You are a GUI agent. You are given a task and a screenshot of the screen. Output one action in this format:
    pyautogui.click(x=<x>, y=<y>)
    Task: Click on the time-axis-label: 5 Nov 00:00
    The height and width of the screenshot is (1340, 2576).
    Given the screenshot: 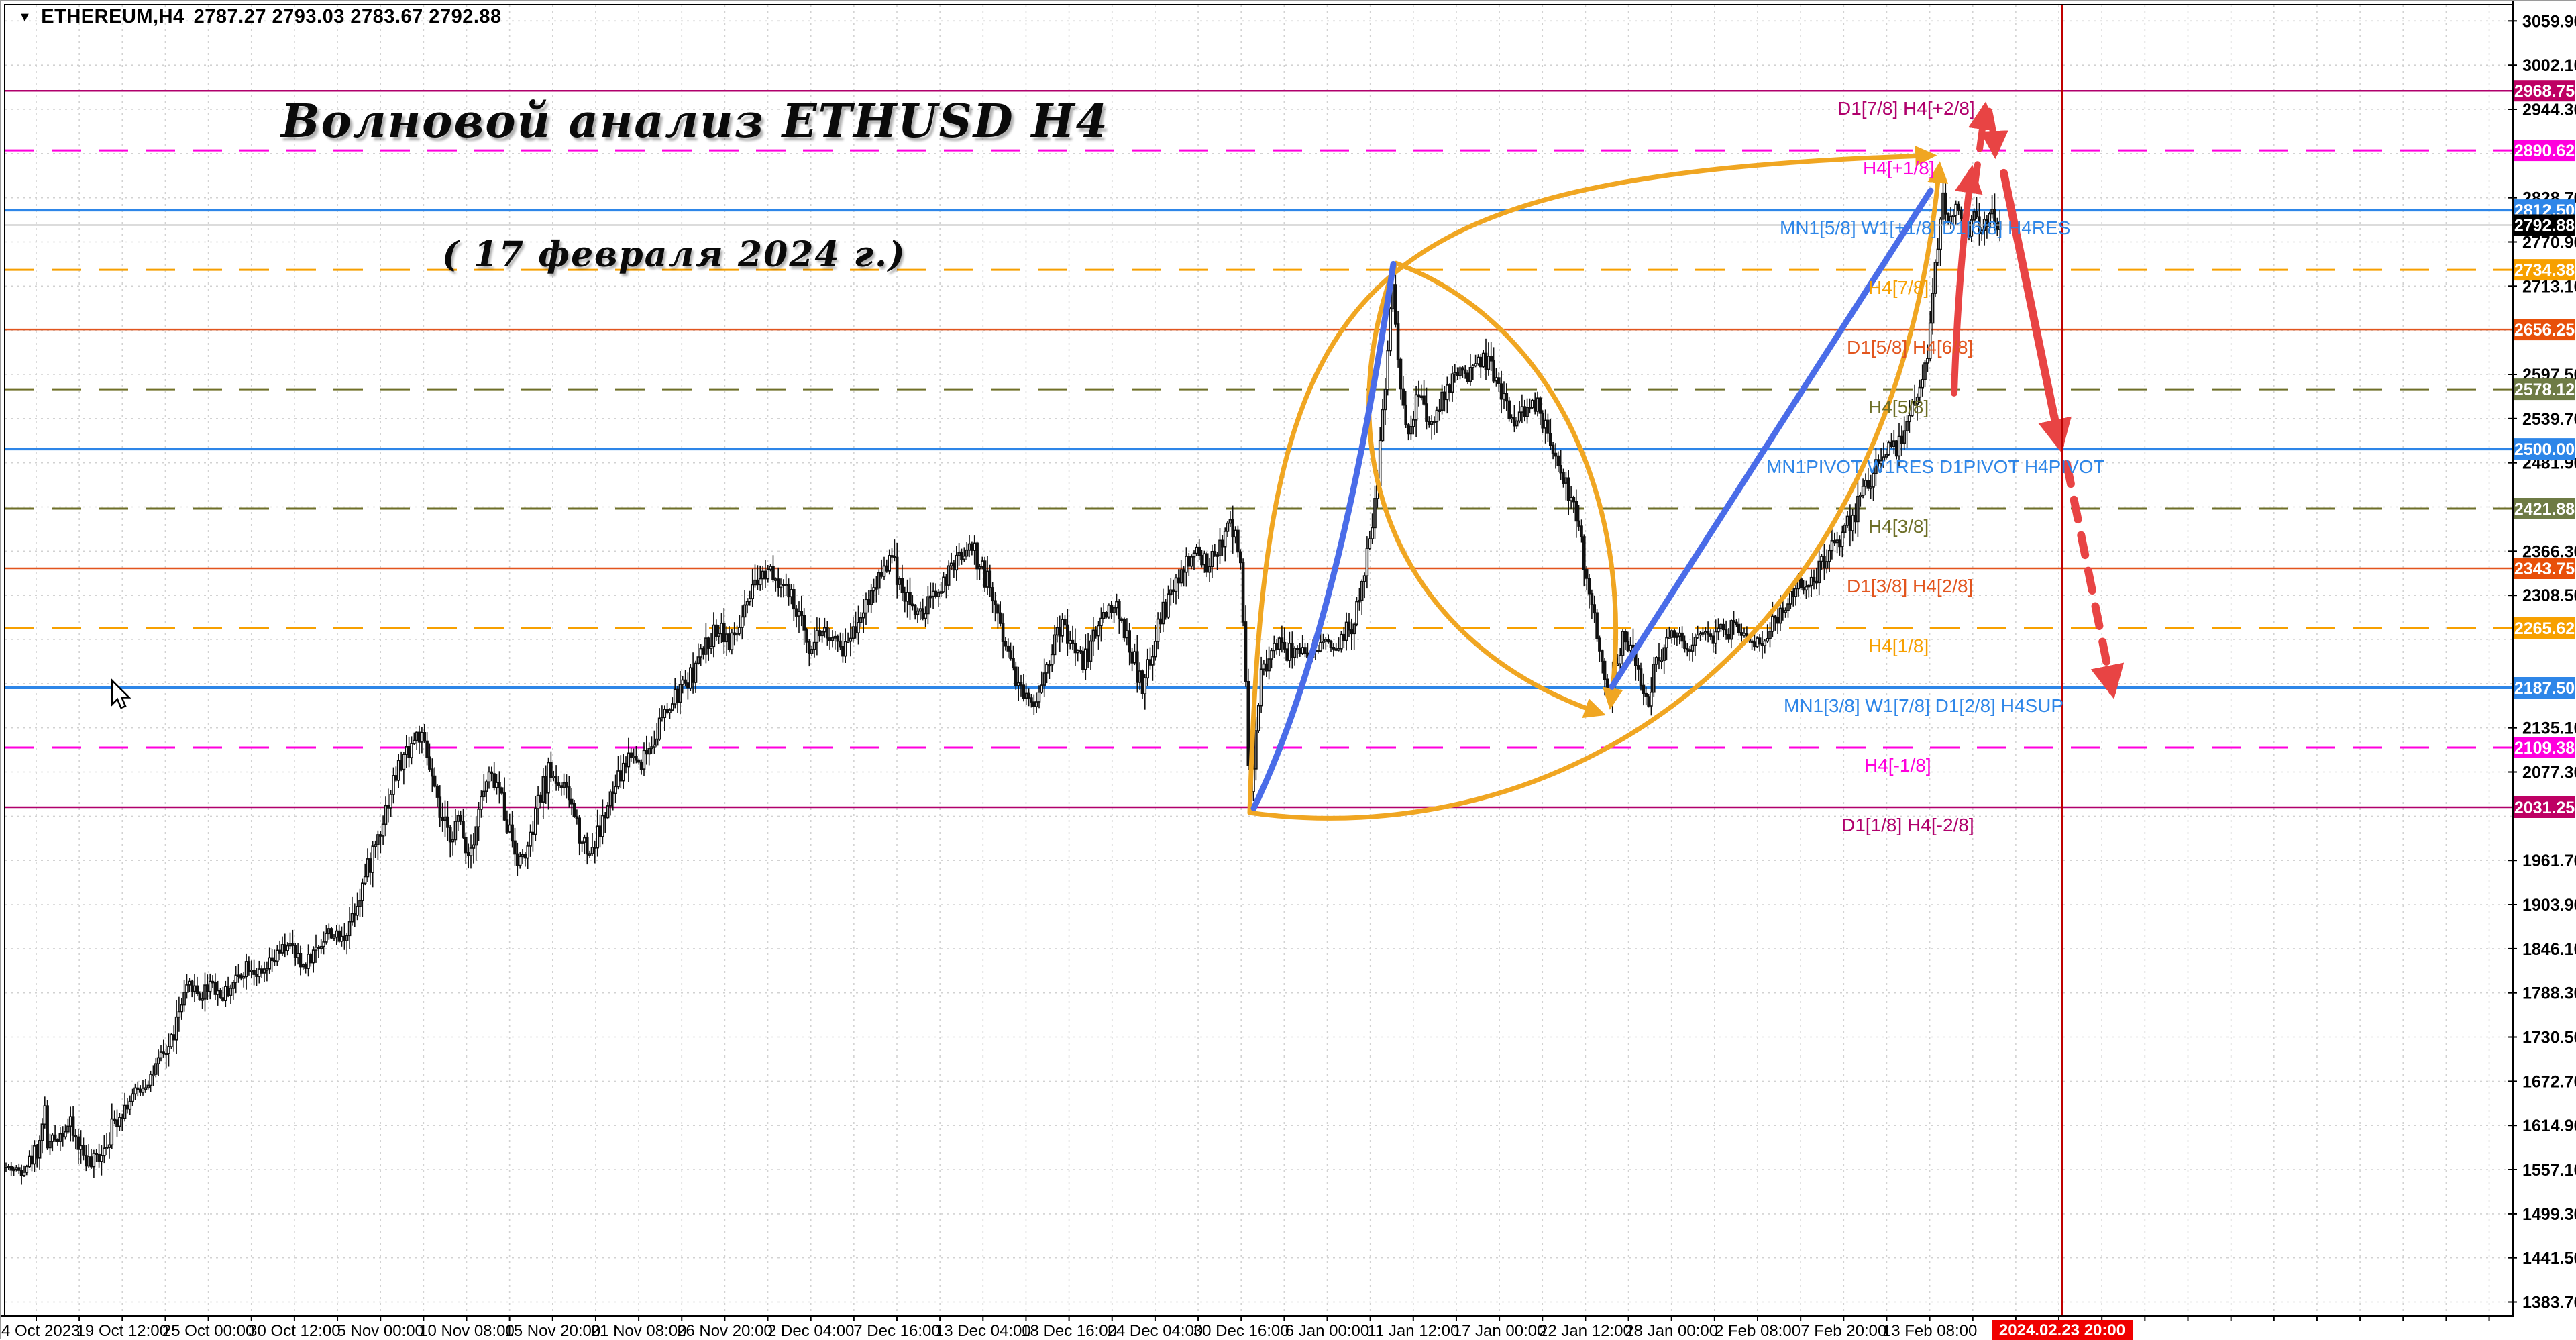 What is the action you would take?
    pyautogui.click(x=380, y=1331)
    